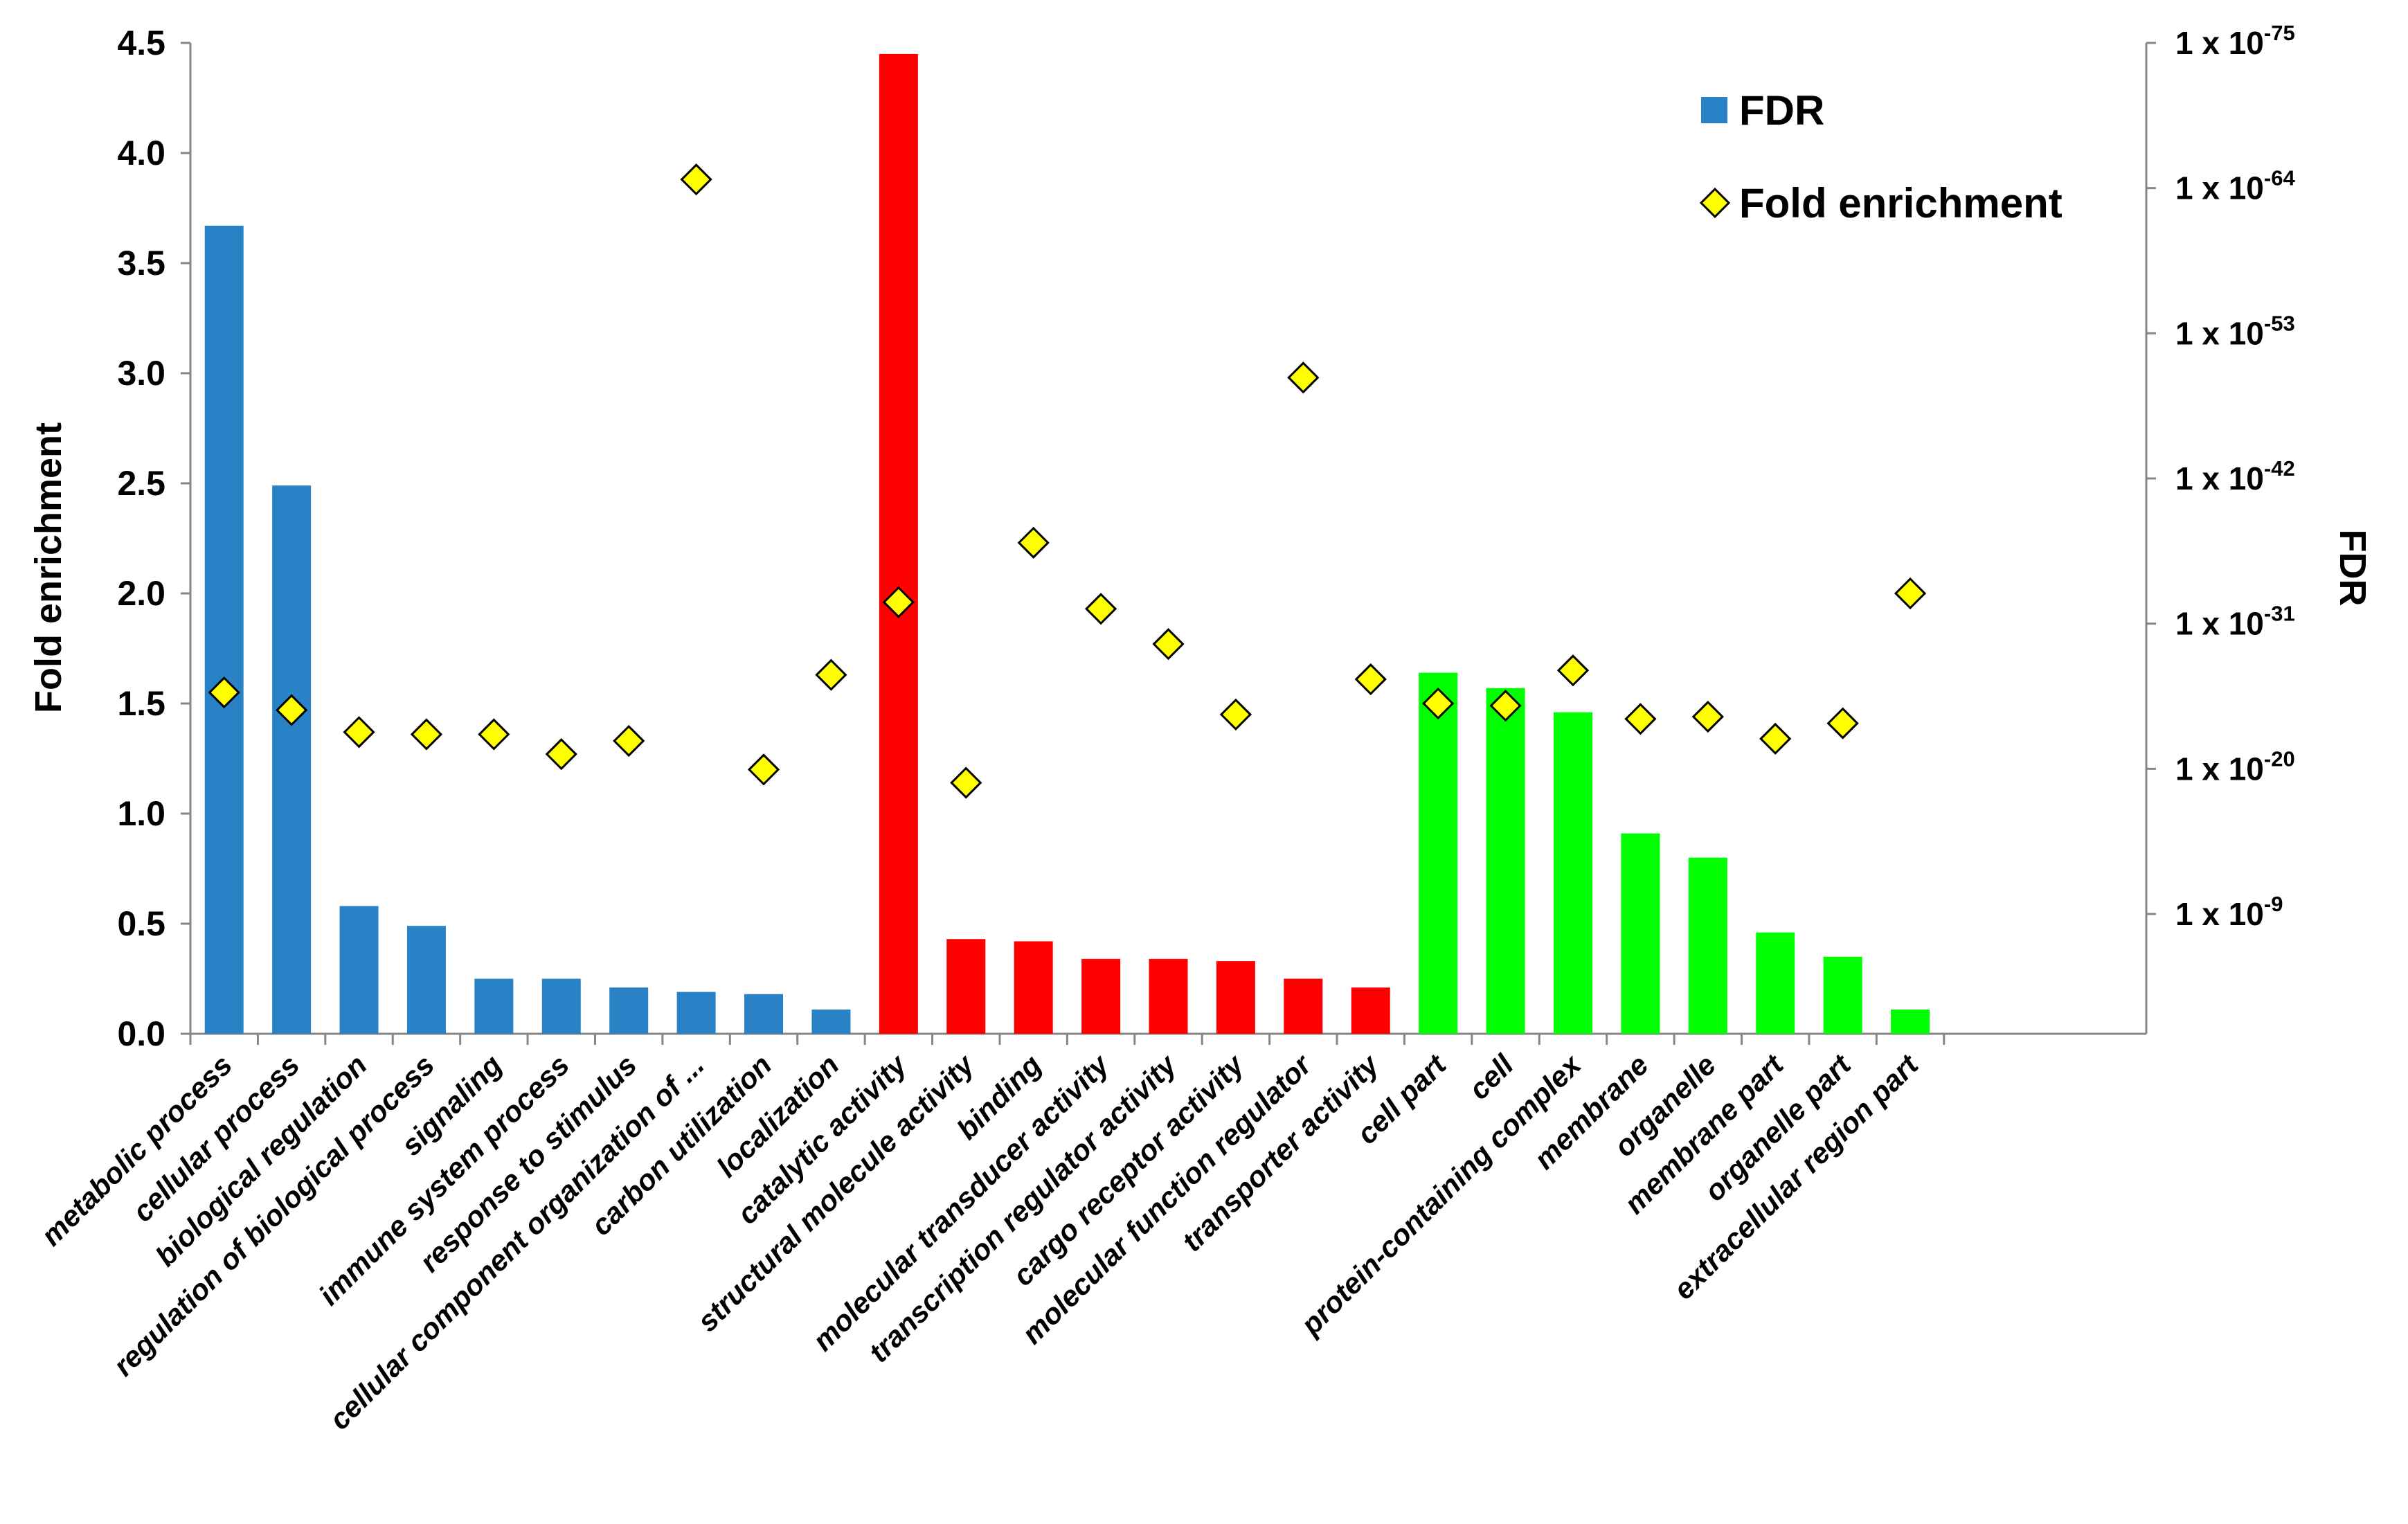 The image size is (2408, 1524). I want to click on y-tick-label: 1.5, so click(141, 703).